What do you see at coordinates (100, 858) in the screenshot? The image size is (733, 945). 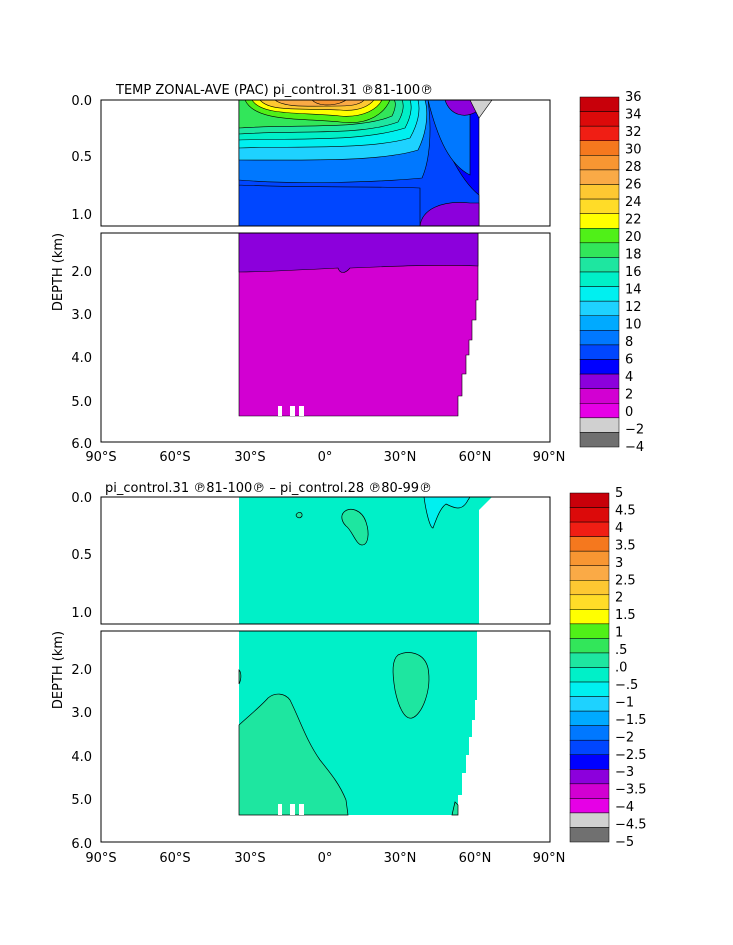 I see `x-tick-label: 90°S` at bounding box center [100, 858].